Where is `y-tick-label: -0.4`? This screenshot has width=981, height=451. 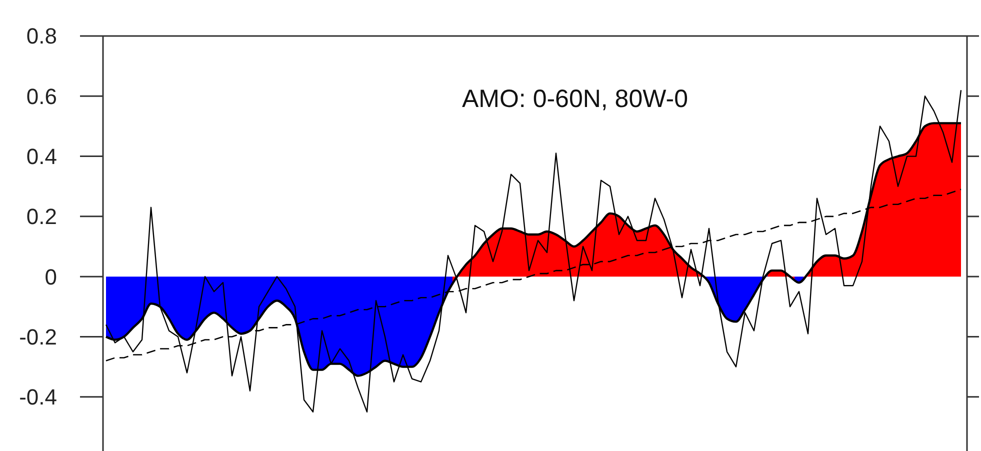 y-tick-label: -0.4 is located at coordinates (38, 397).